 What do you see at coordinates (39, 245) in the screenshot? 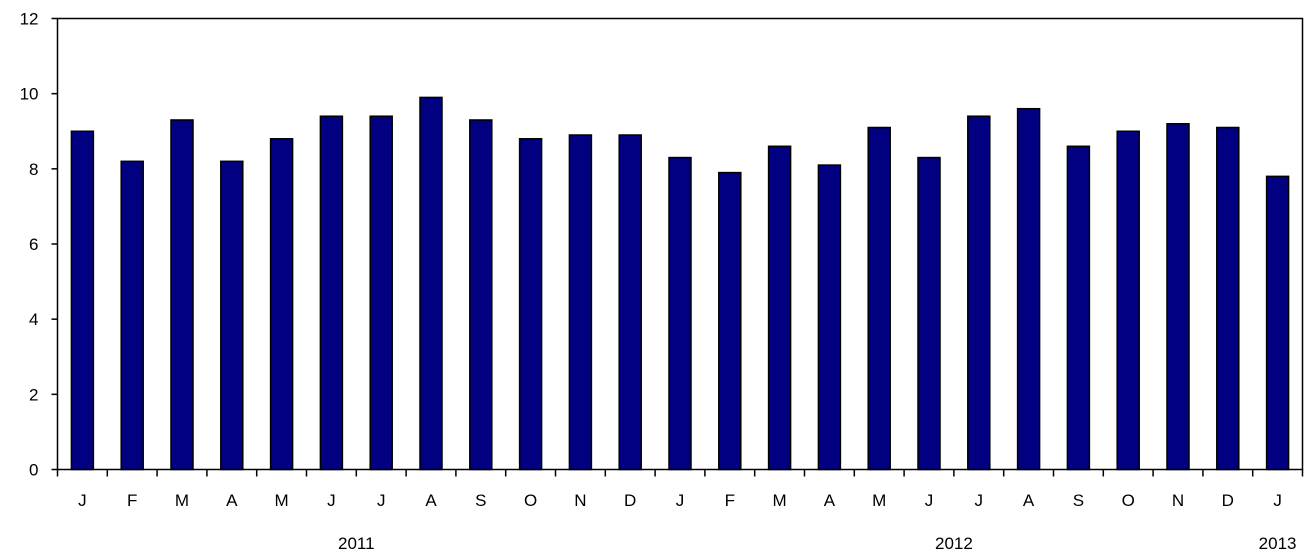
I see `y-axis: 0 2 4 6 8 10 12` at bounding box center [39, 245].